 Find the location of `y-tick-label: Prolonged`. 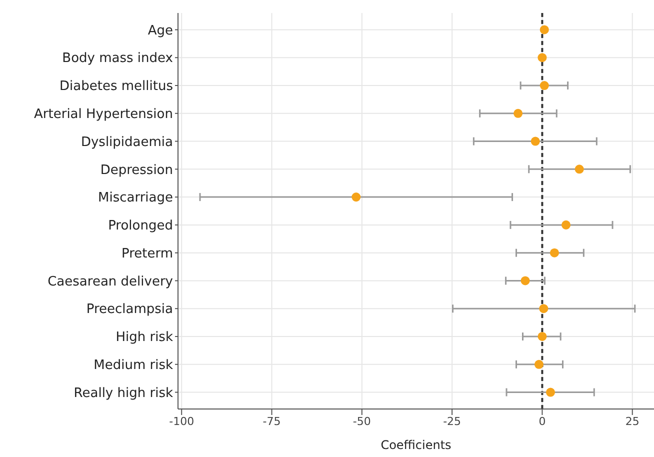

y-tick-label: Prolonged is located at coordinates (140, 226).